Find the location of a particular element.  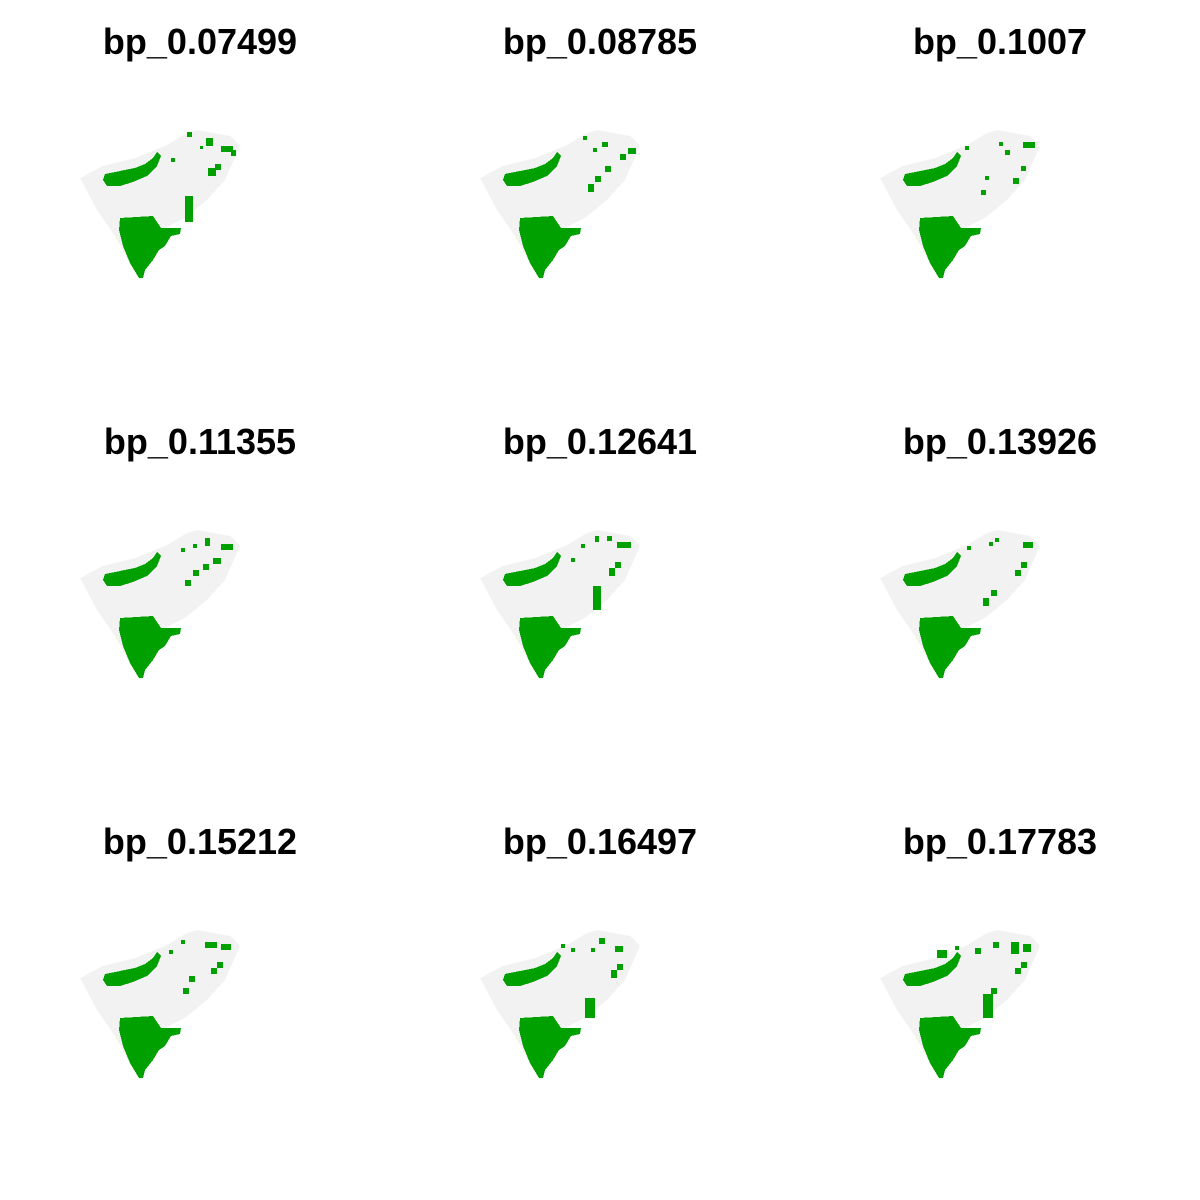

map-panel-7: bp_0.15212 is located at coordinates (200, 1000).